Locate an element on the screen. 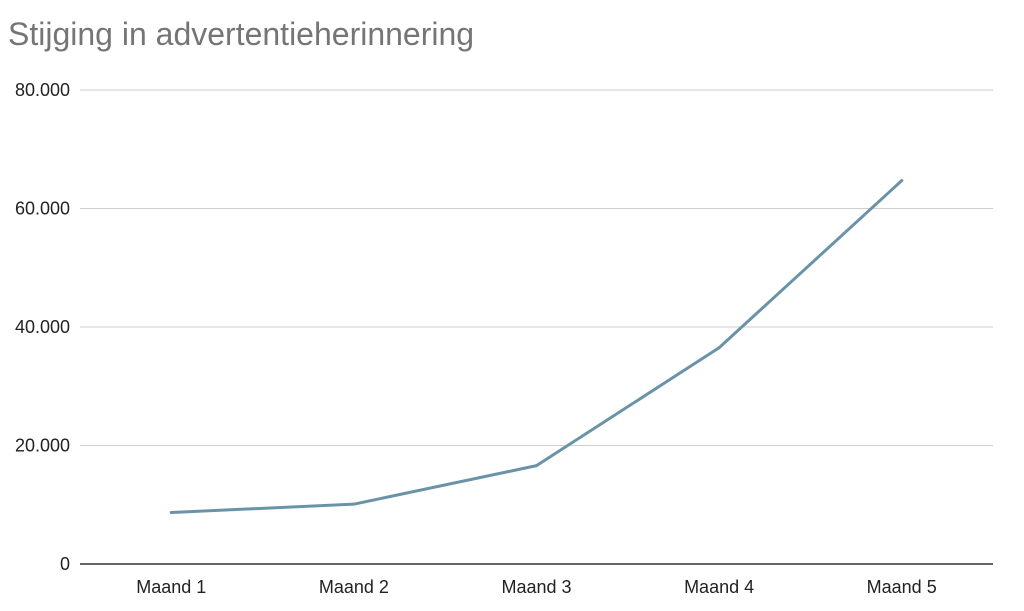 The width and height of the screenshot is (1024, 611). x-tick-label: Maand 5 is located at coordinates (902, 587).